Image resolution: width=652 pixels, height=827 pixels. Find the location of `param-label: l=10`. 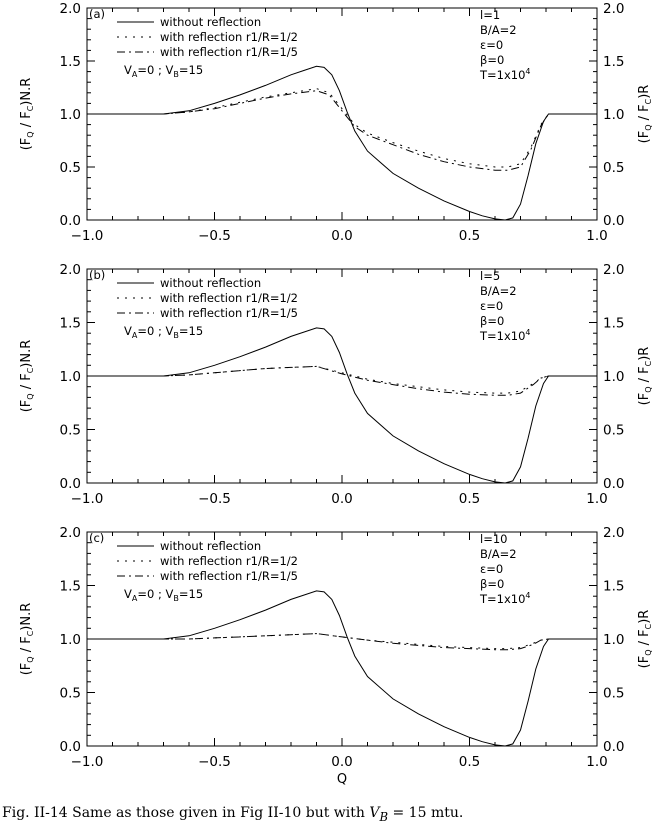

param-label: l=10 is located at coordinates (493, 539).